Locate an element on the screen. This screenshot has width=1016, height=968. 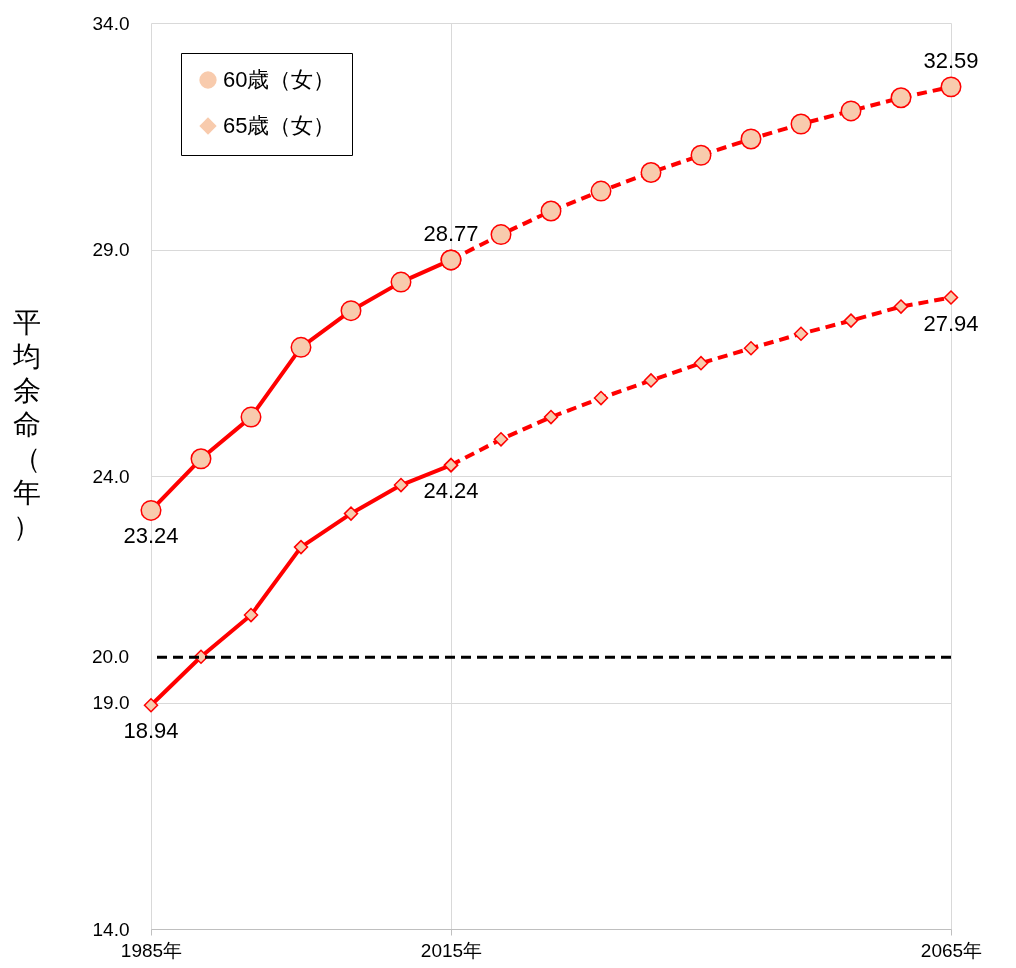
legend-label: 65歳（女） is located at coordinates (279, 125).